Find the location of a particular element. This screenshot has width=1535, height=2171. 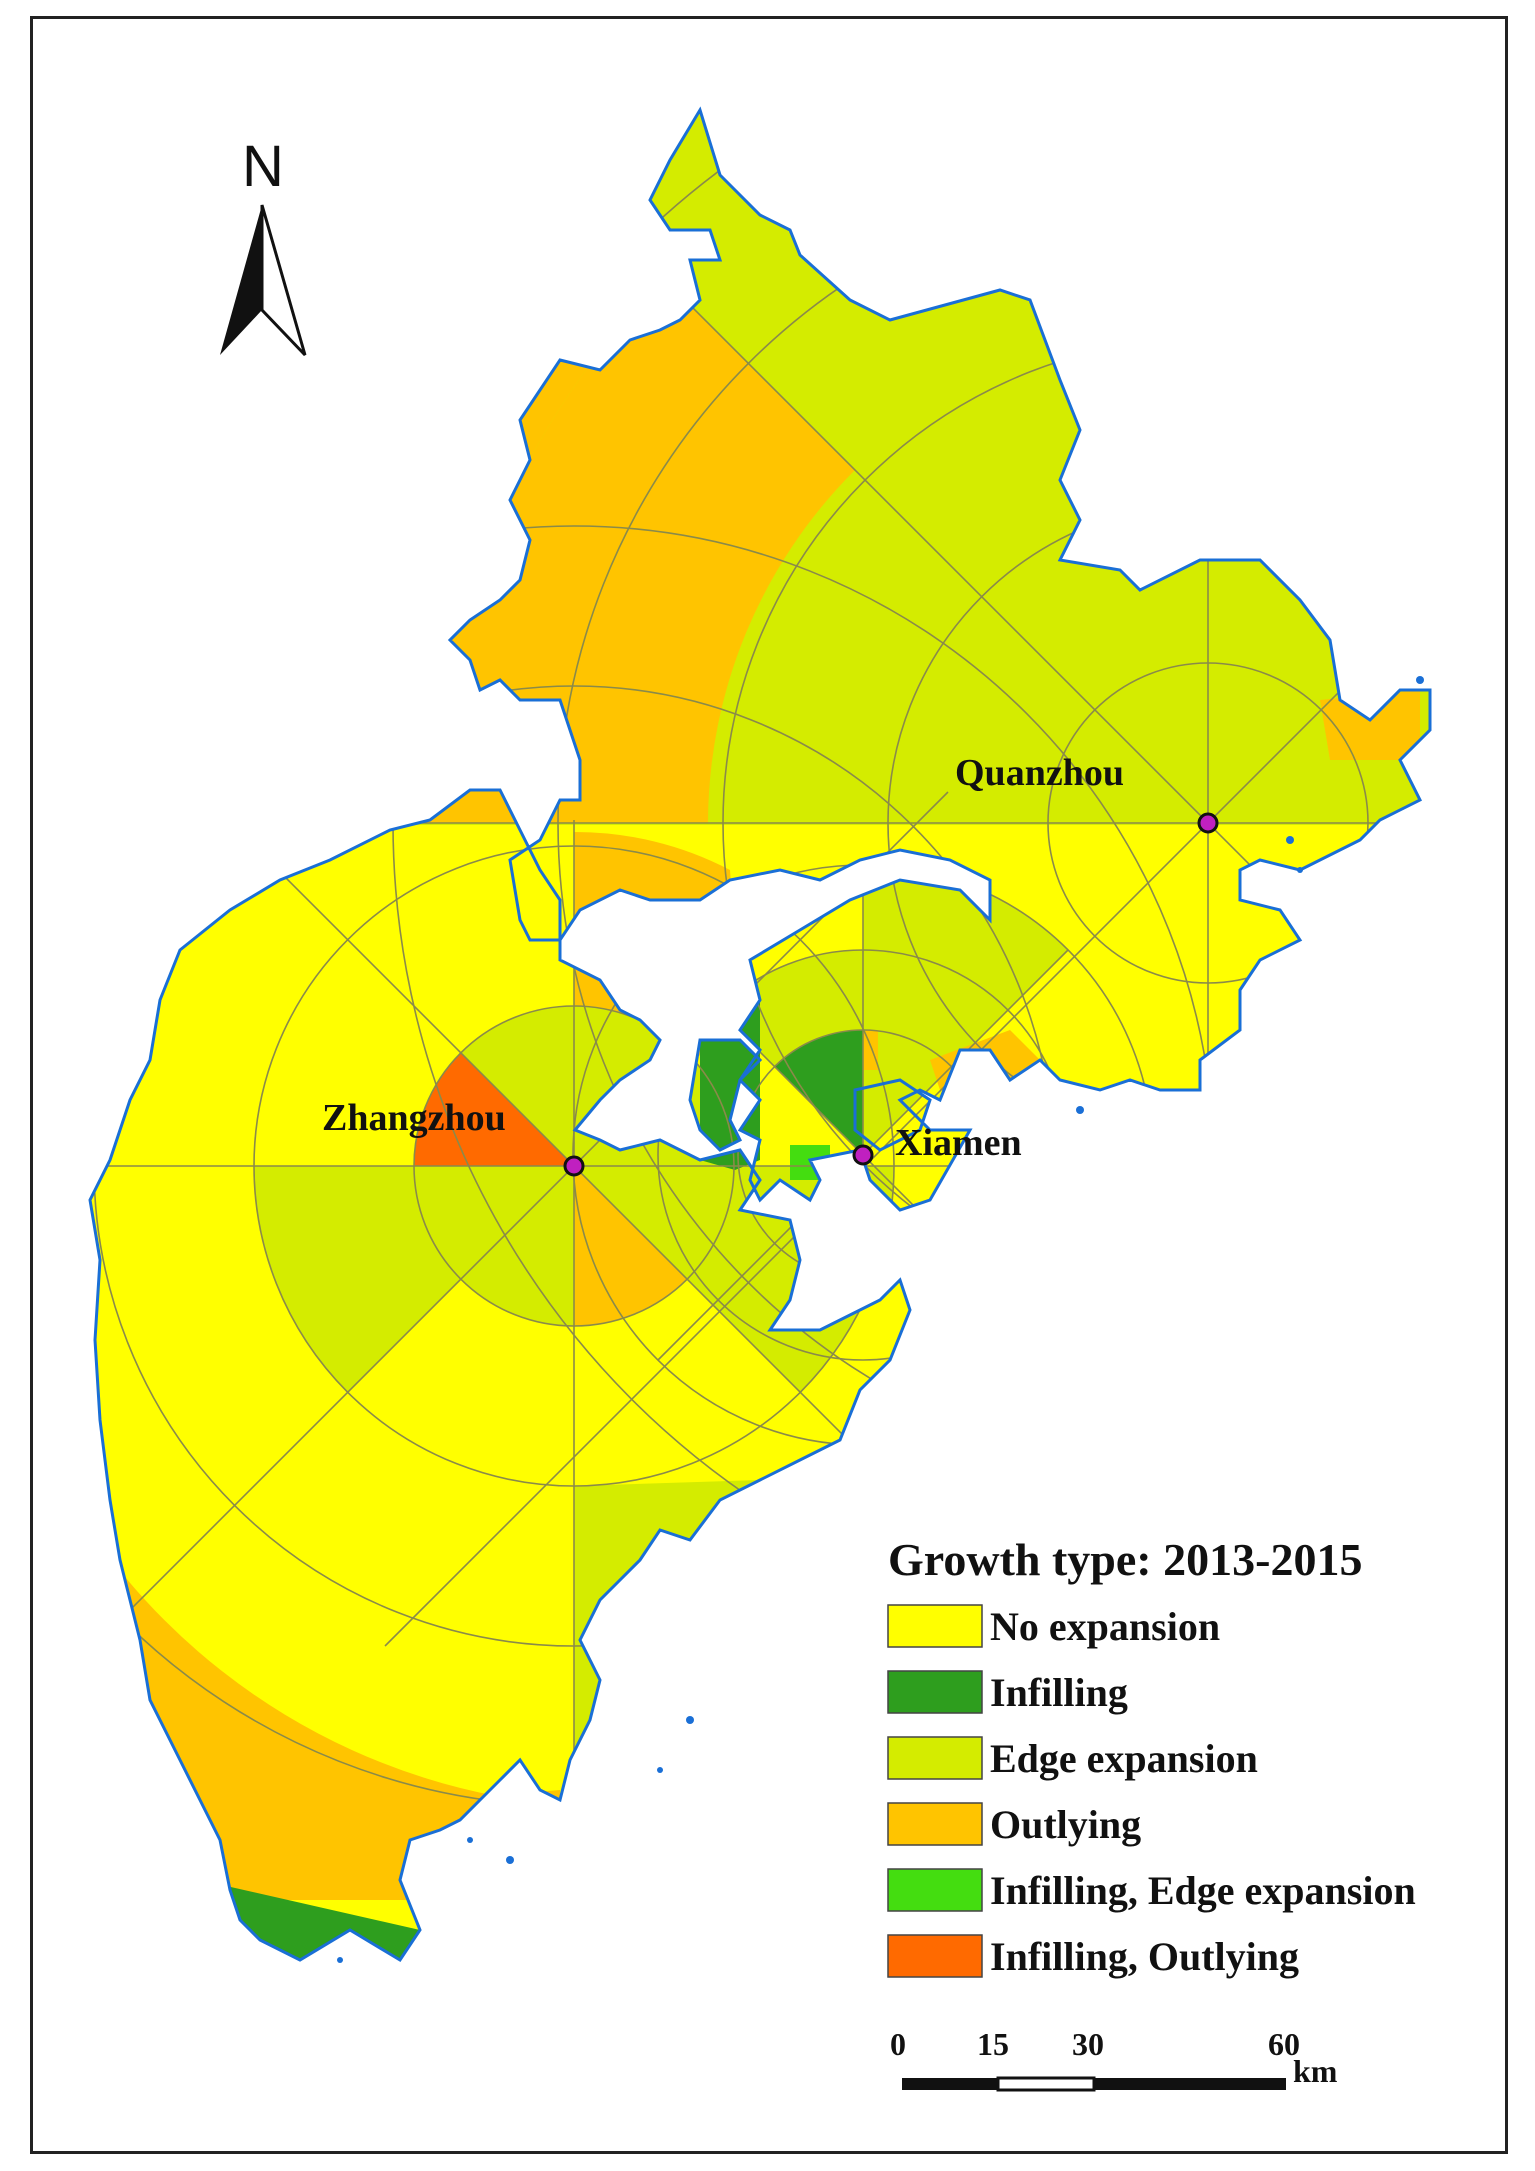

north-arrow-right-half is located at coordinates (283, 280).